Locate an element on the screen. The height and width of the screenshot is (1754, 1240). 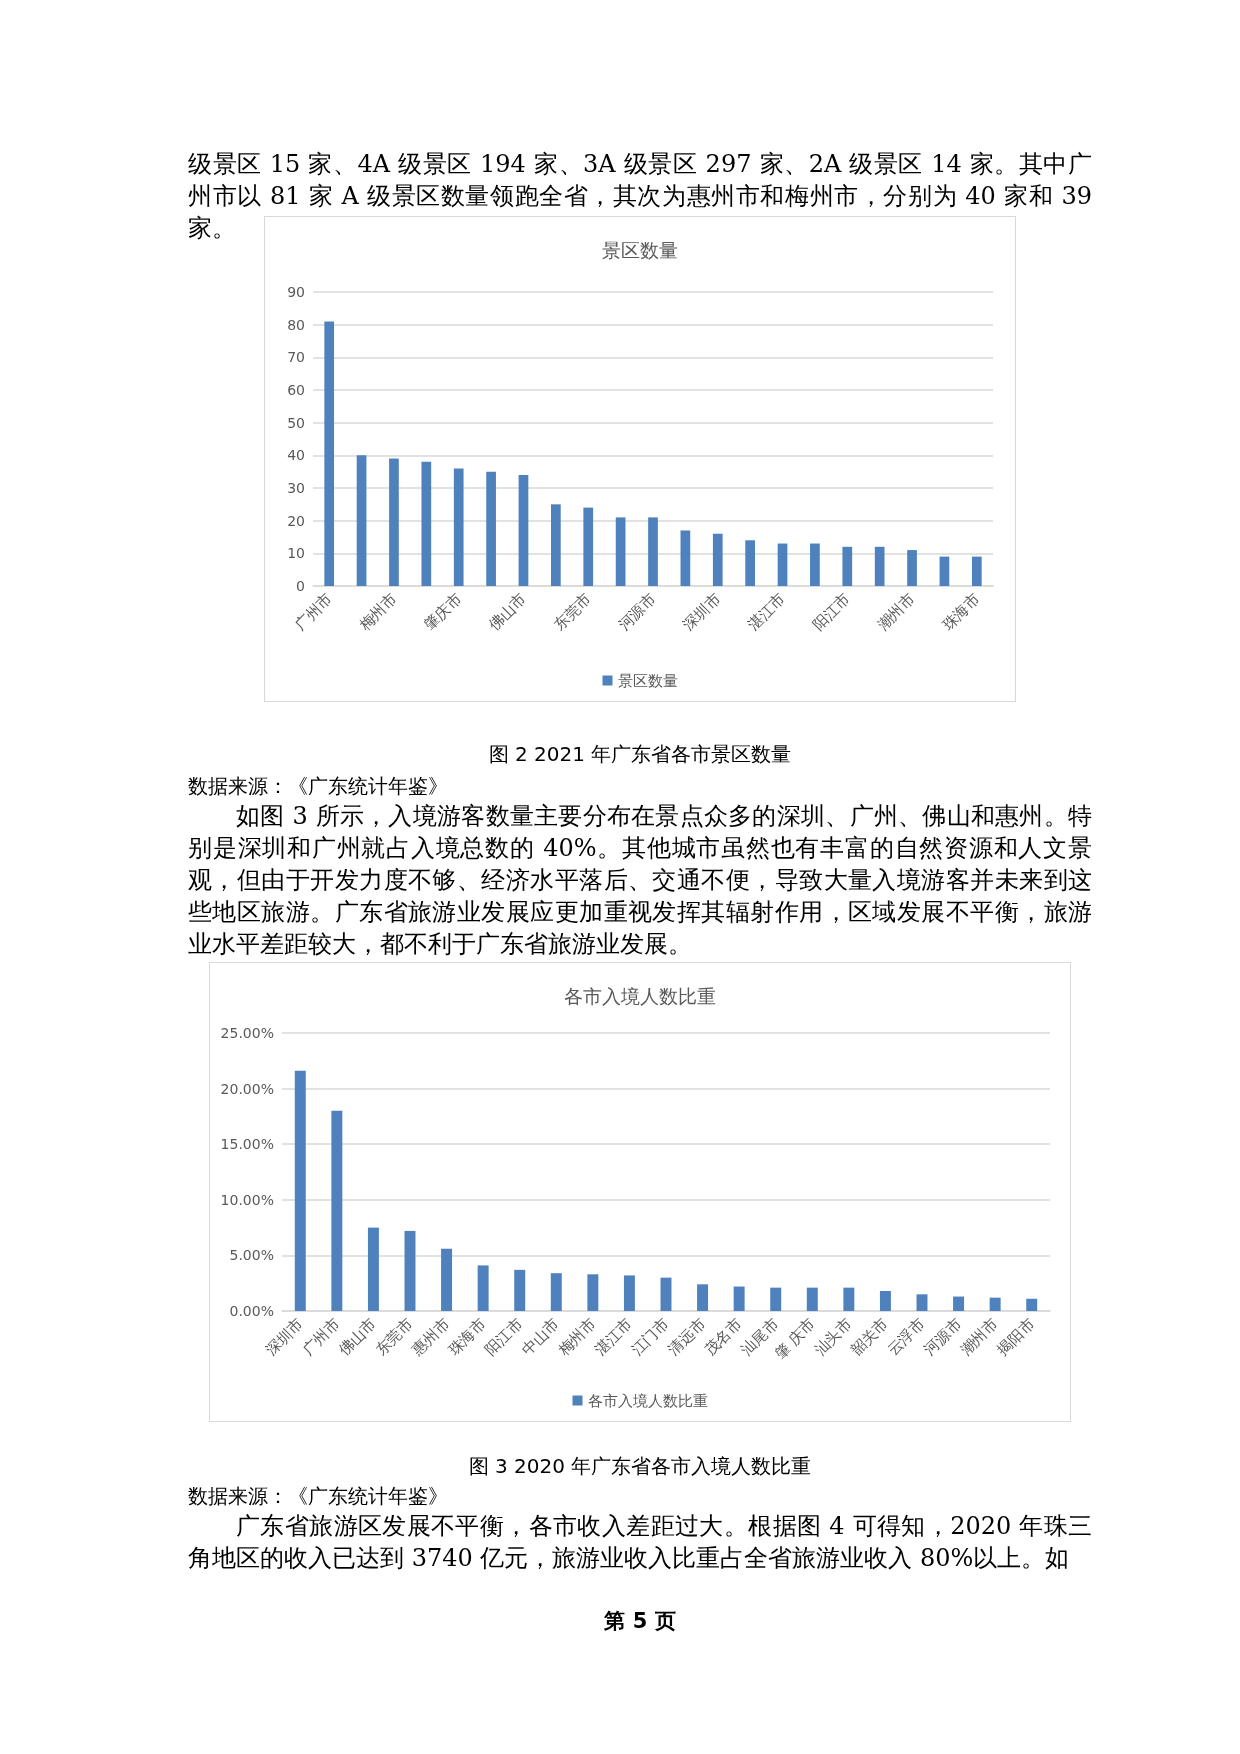
y-tick-label: 20 is located at coordinates (296, 520).